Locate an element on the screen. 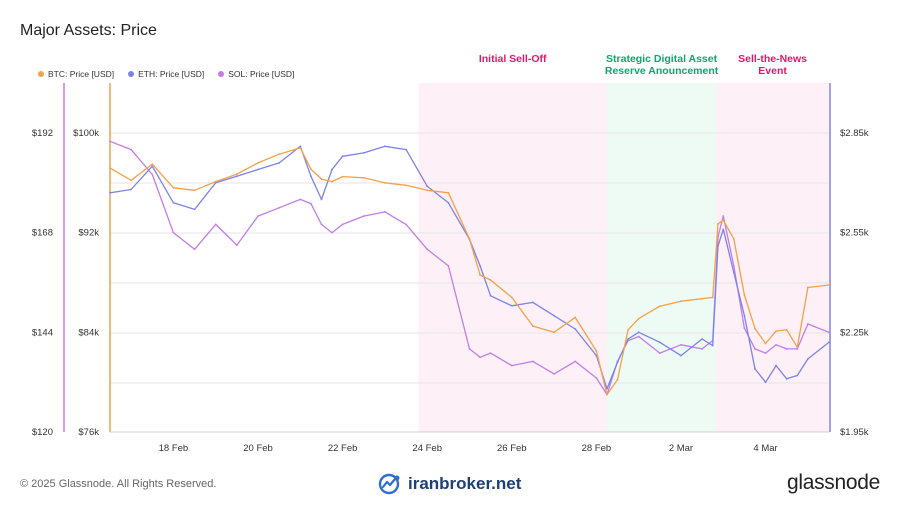 The height and width of the screenshot is (507, 900). eth-tick-label-1: $2.55k is located at coordinates (854, 233).